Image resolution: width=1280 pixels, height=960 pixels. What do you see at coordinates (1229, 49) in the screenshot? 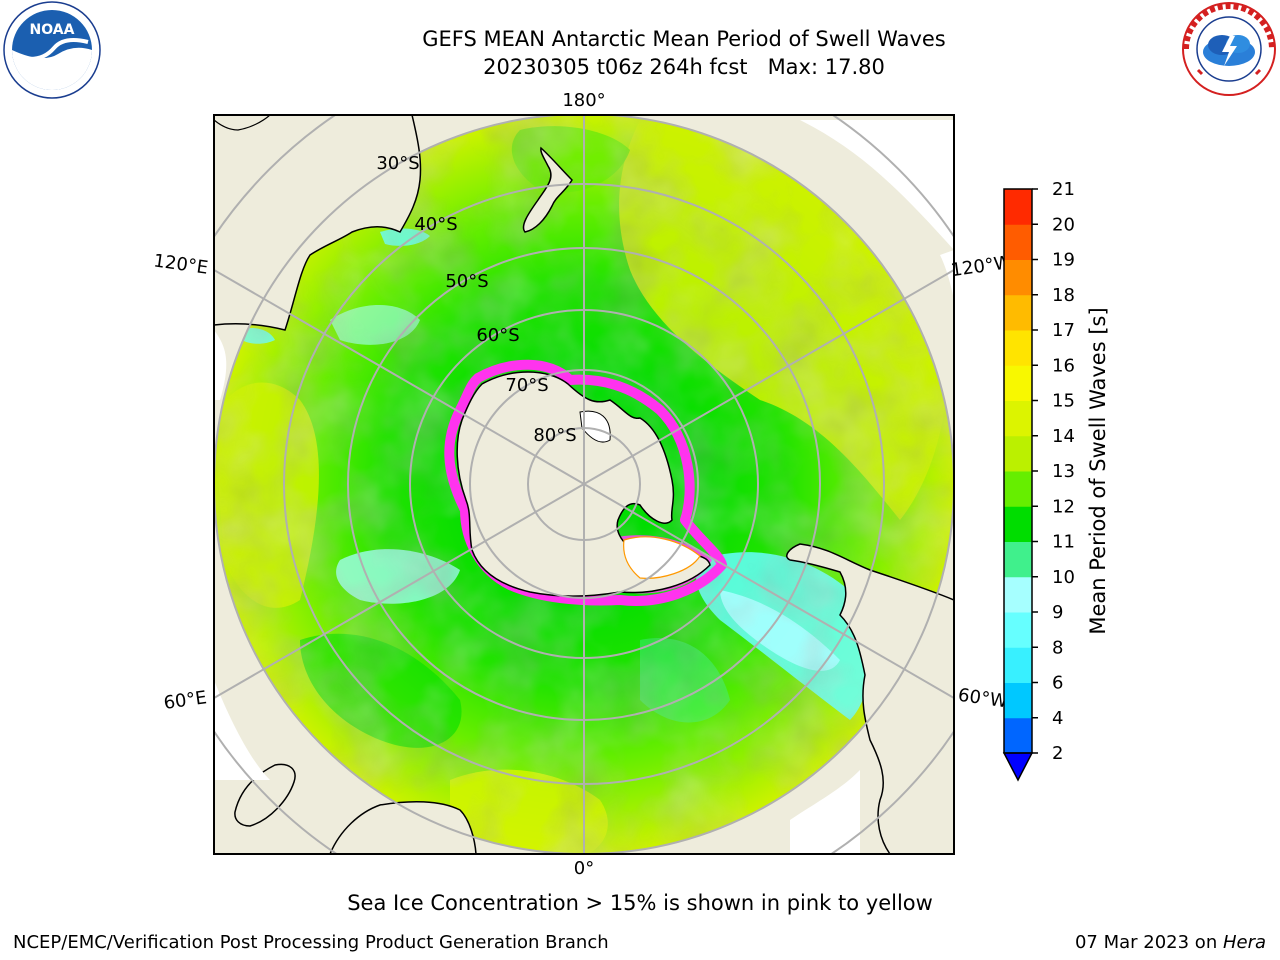
I see `nws-logo` at bounding box center [1229, 49].